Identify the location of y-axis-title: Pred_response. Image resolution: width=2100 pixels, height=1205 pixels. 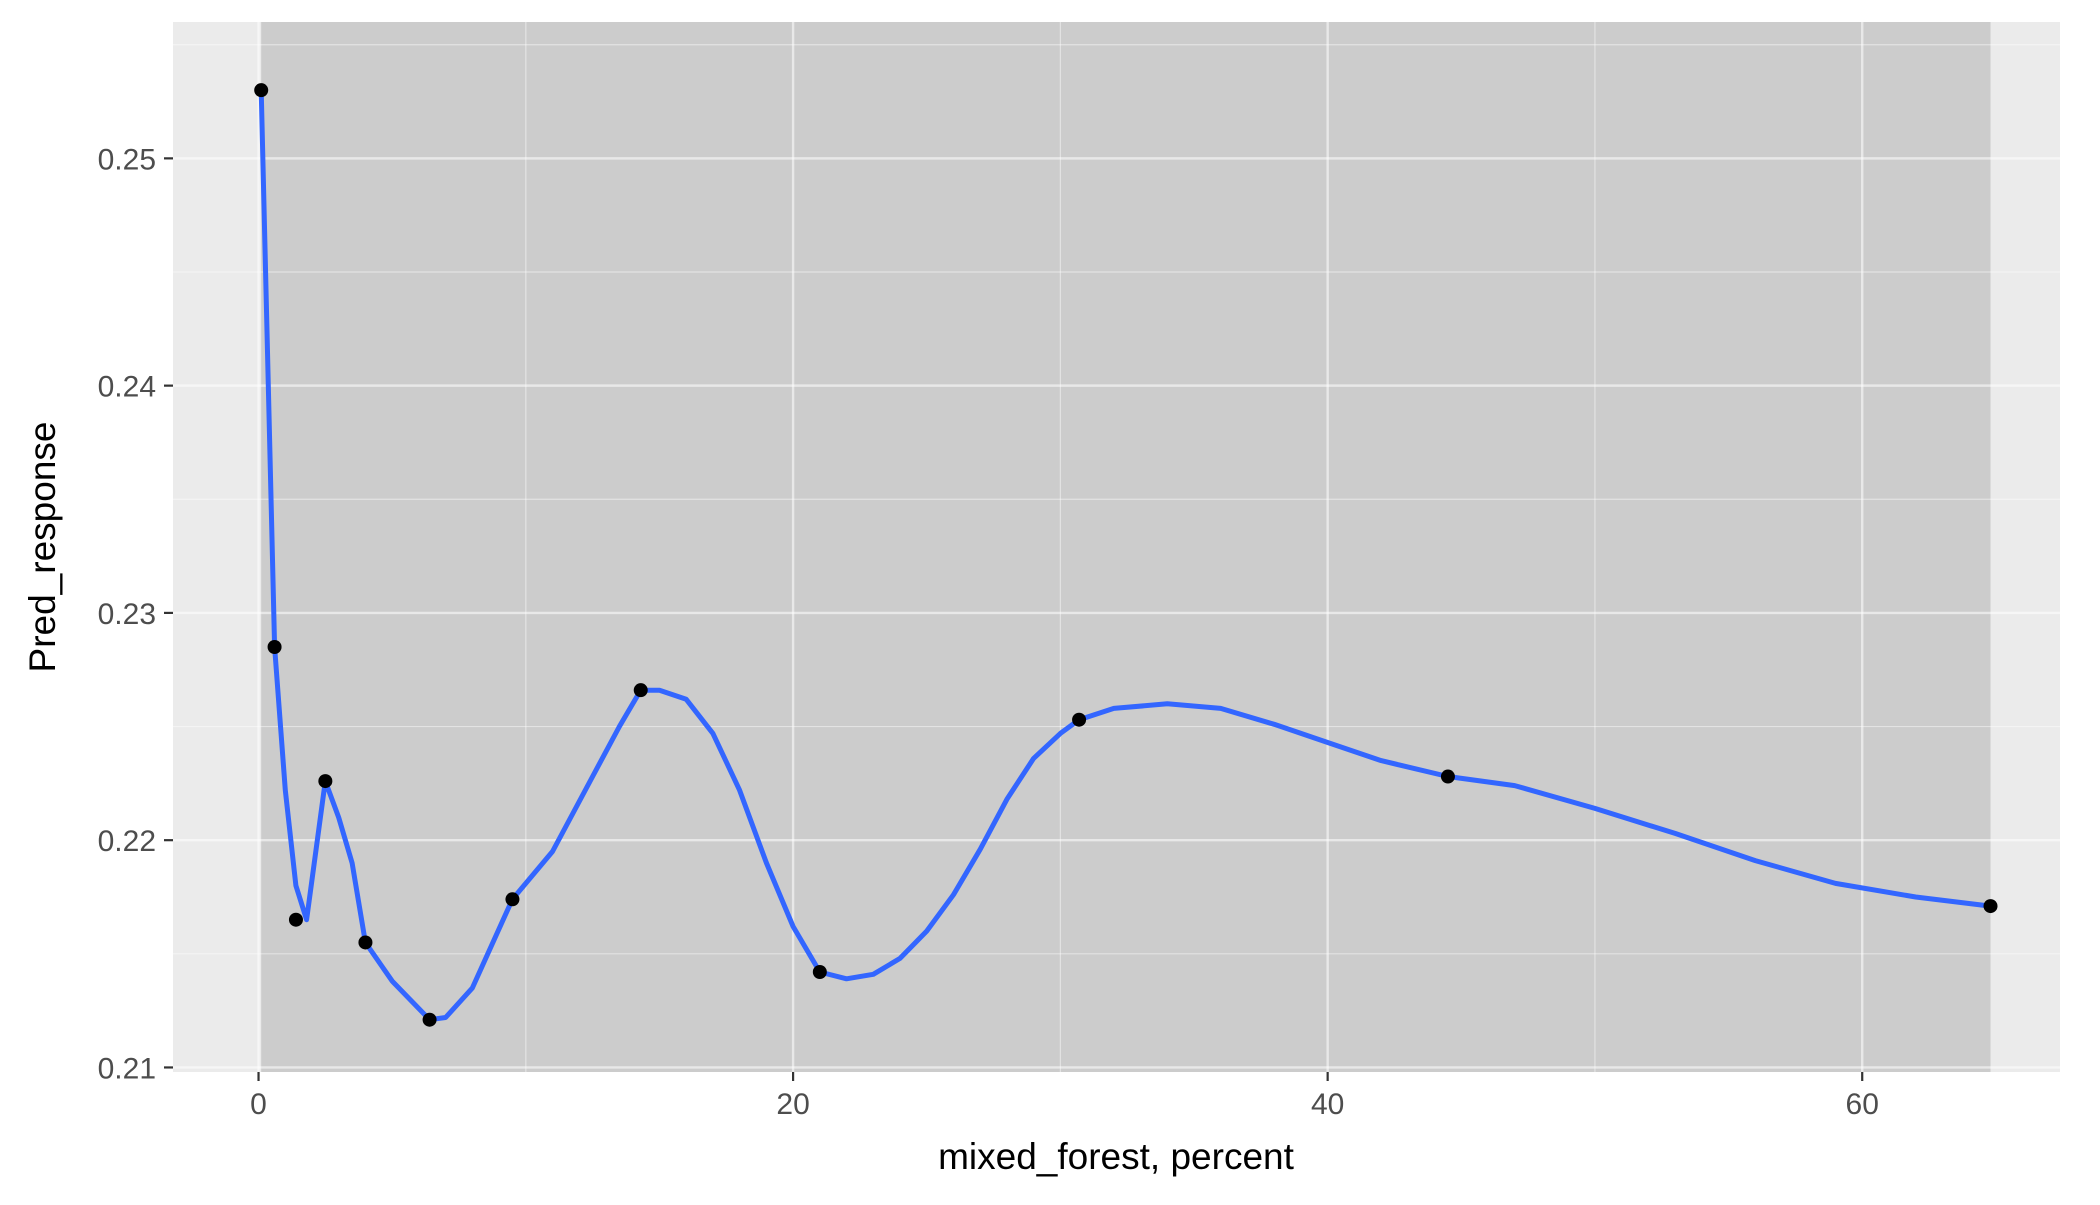
(42, 547).